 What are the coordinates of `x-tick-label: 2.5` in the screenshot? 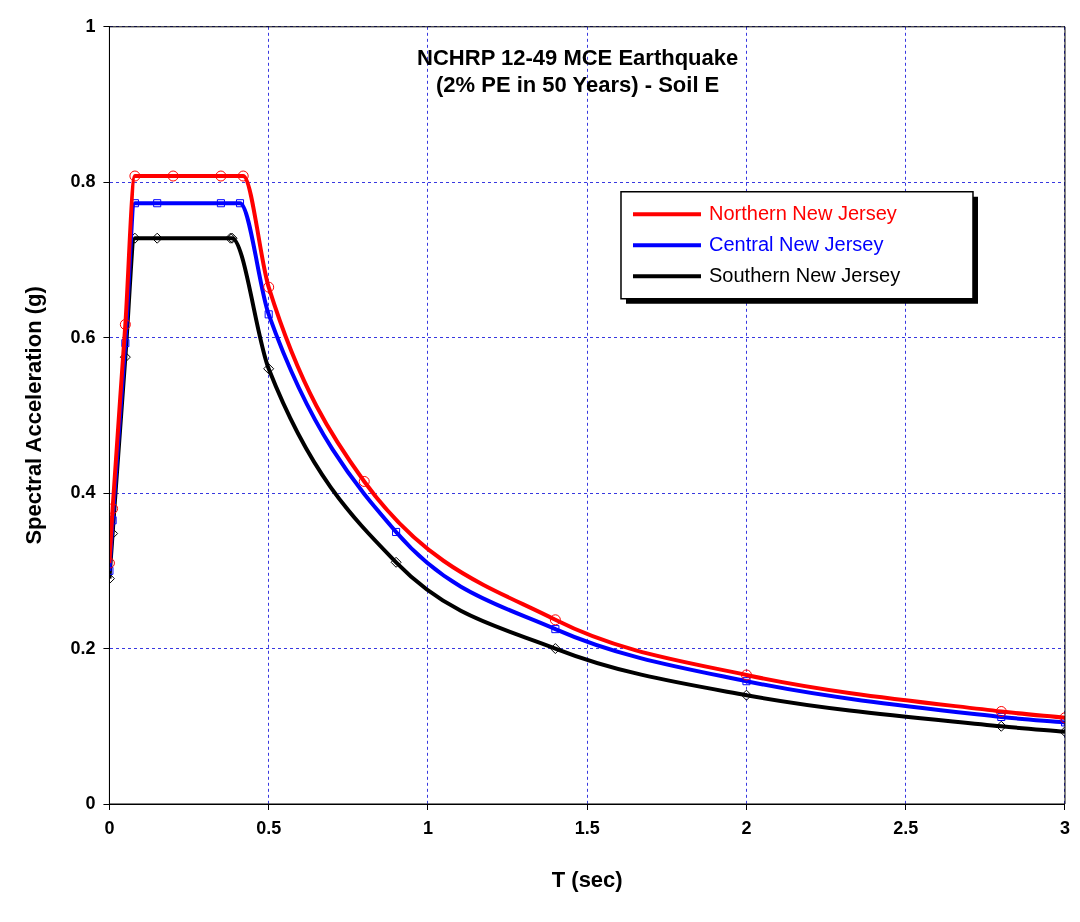 It's located at (906, 827).